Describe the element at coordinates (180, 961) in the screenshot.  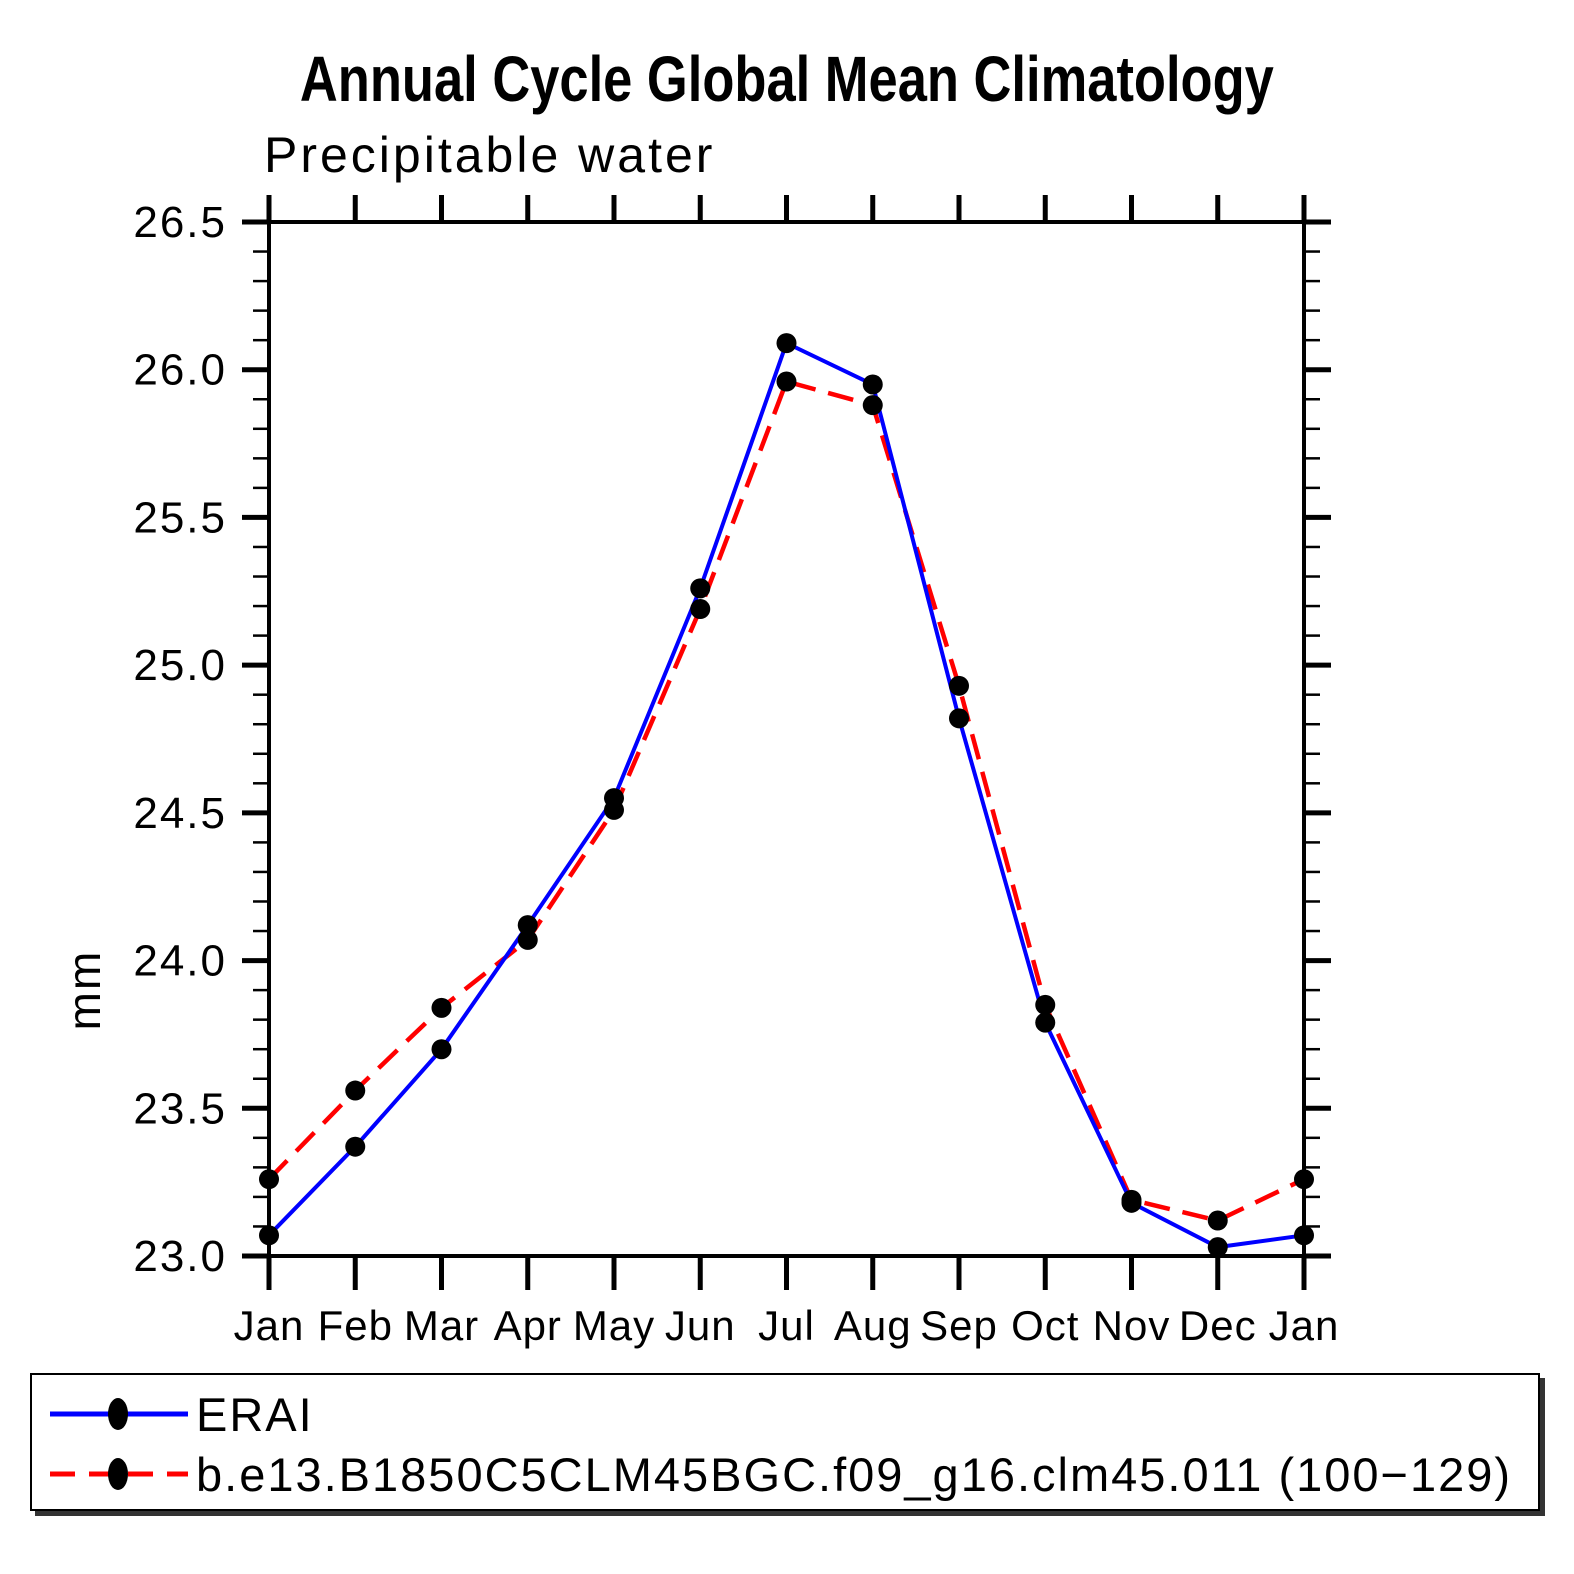
I see `y-tick-label: 24.0` at that location.